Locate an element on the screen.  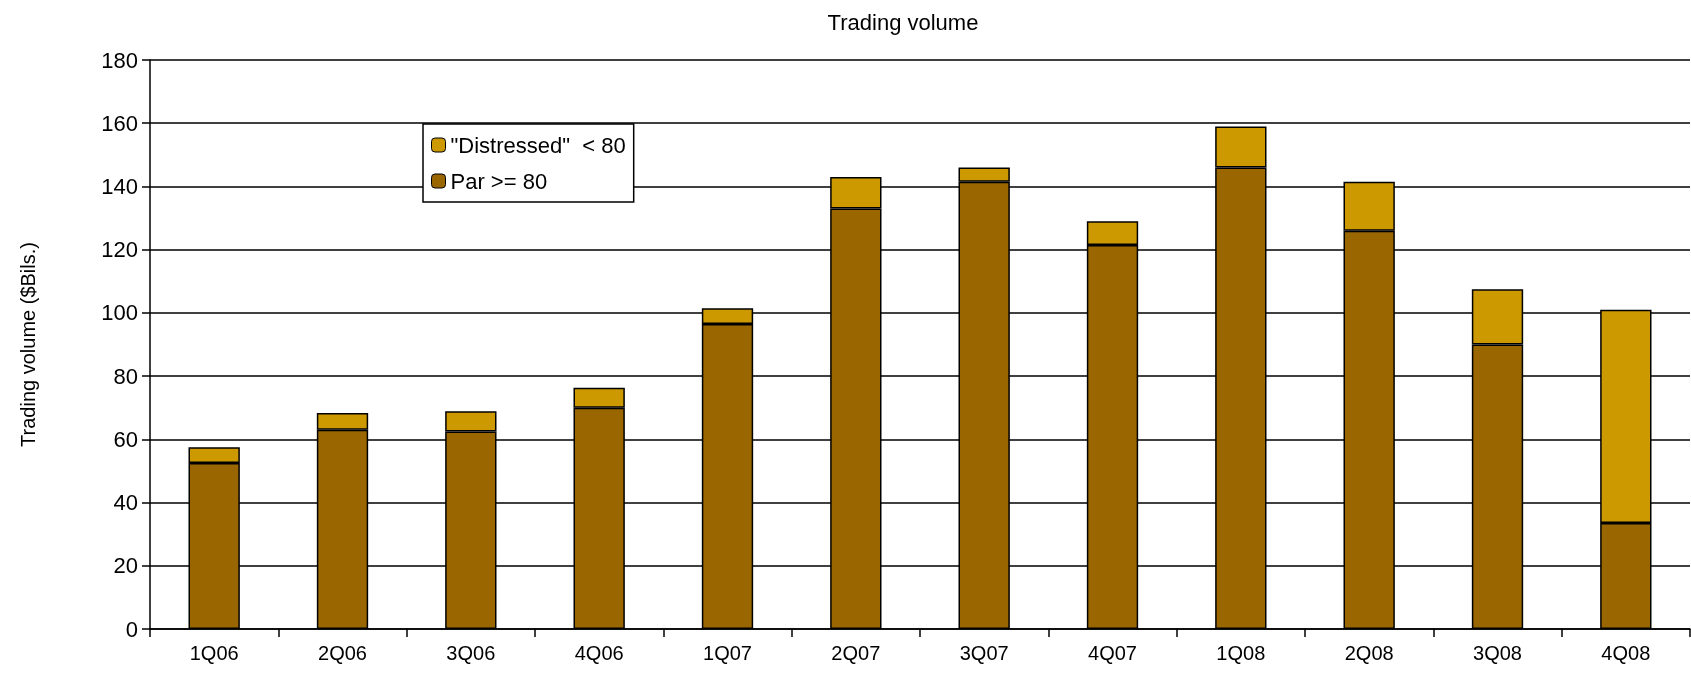
y-tick-label: 180 is located at coordinates (119, 60).